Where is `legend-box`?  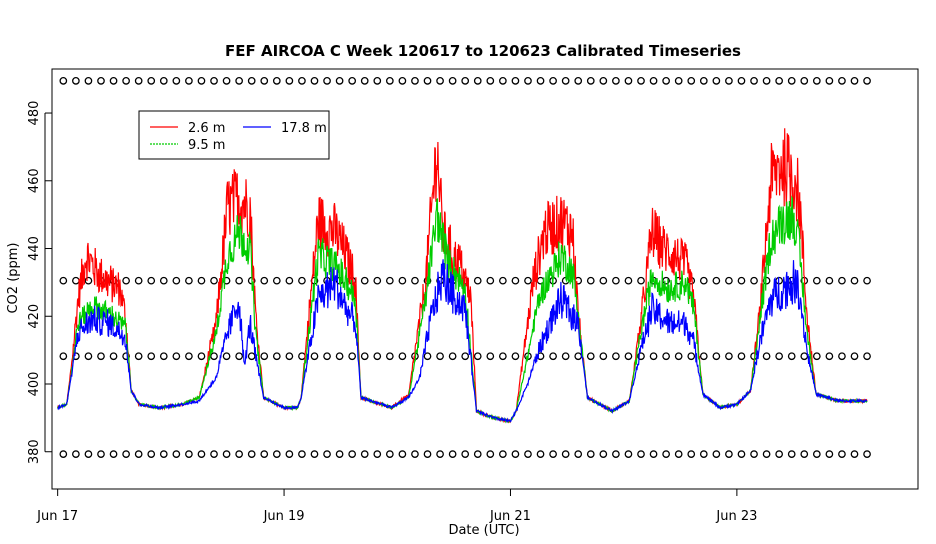 legend-box is located at coordinates (234, 135).